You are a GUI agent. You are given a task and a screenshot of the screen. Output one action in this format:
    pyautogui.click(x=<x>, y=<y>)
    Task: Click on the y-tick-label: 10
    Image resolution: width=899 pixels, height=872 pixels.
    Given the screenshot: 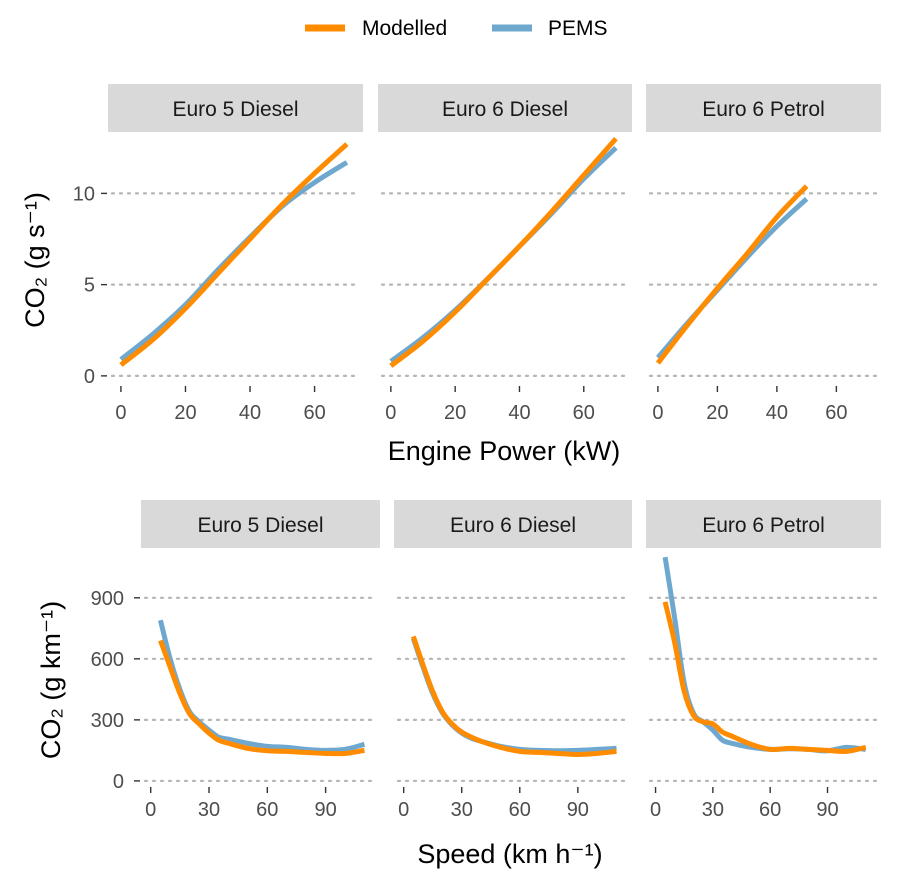 What is the action you would take?
    pyautogui.click(x=84, y=194)
    